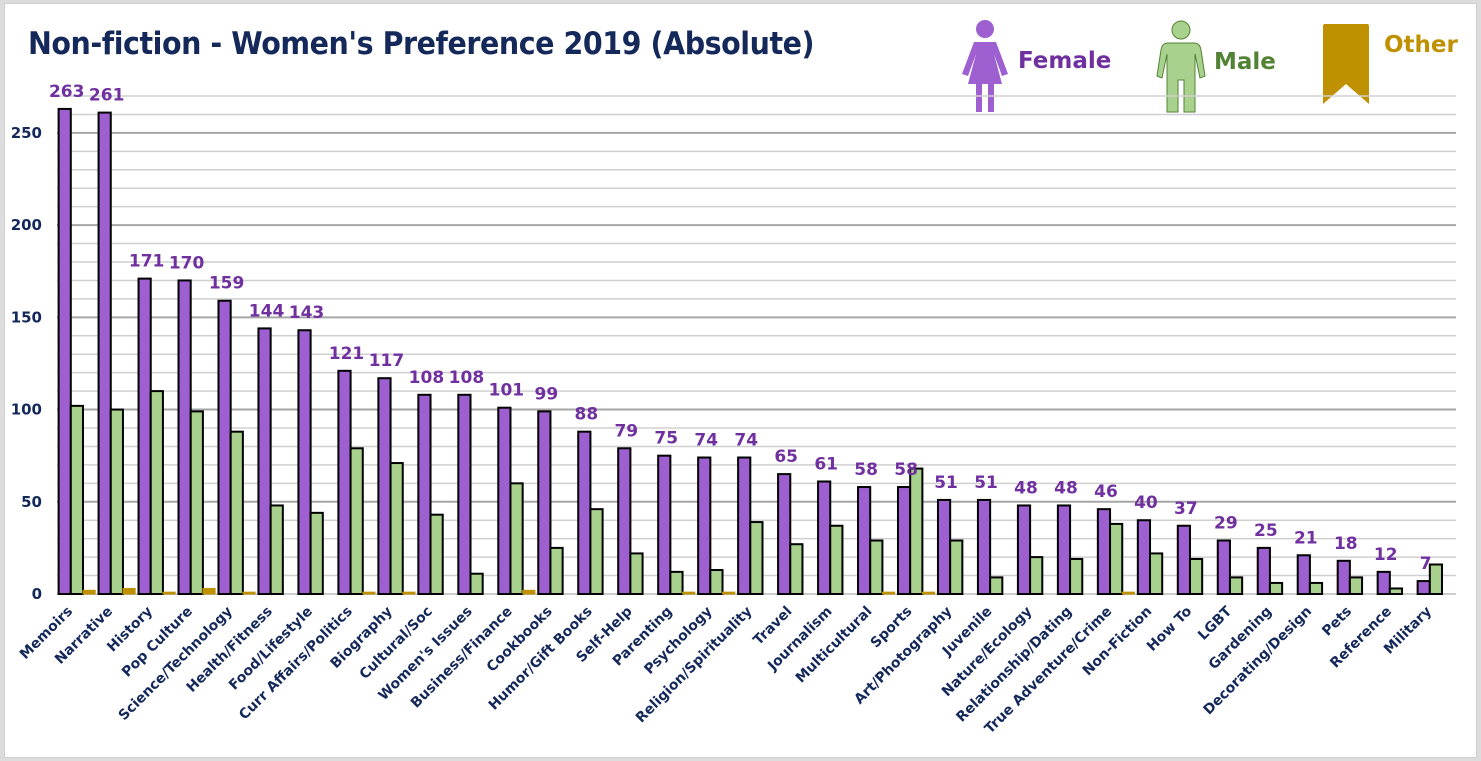 The height and width of the screenshot is (761, 1481). I want to click on x-tick-label: Pets, so click(1337, 622).